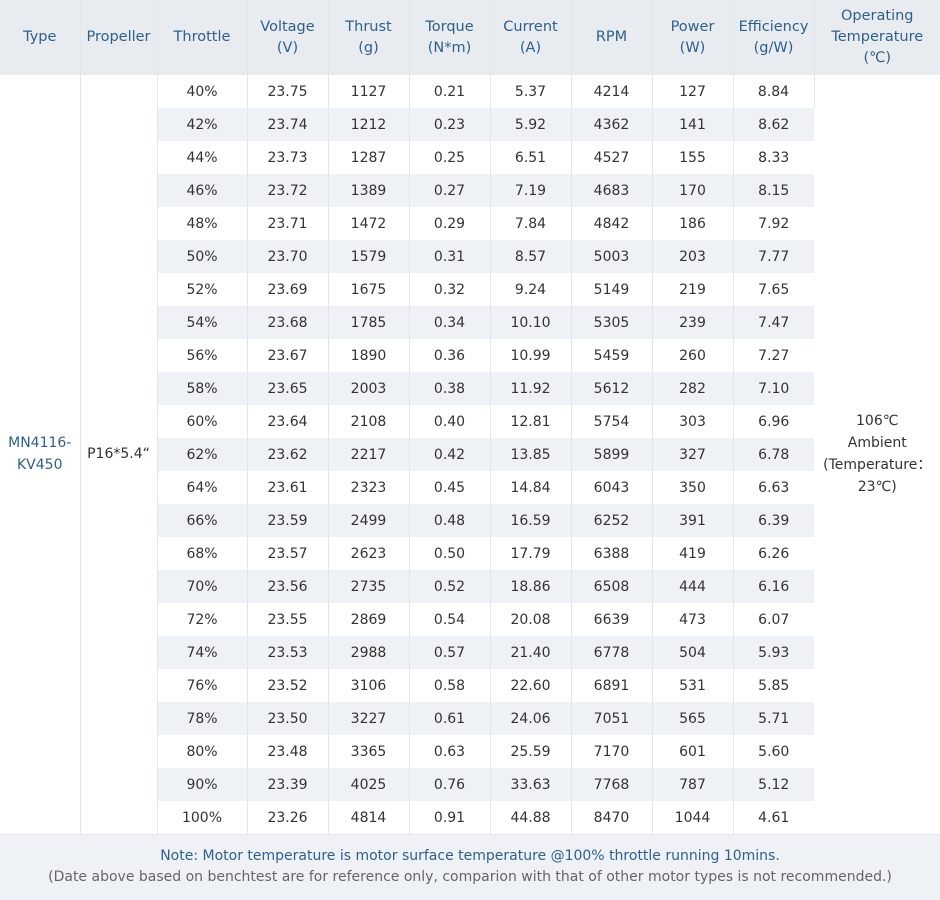 The width and height of the screenshot is (940, 900). Describe the element at coordinates (287, 37) in the screenshot. I see `column-header-voltage: Voltage(V)` at that location.